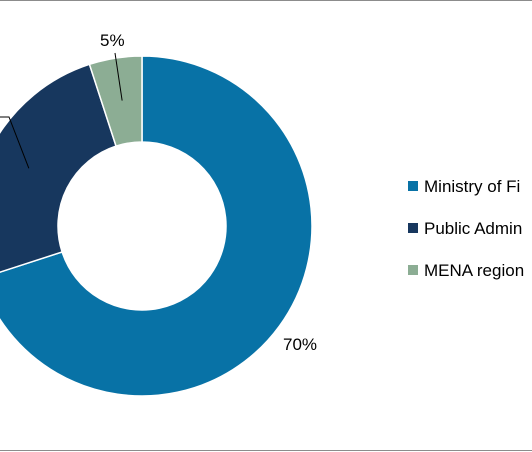 This screenshot has height=452, width=532. What do you see at coordinates (413, 186) in the screenshot?
I see `legend-swatch-ministry-of-fi` at bounding box center [413, 186].